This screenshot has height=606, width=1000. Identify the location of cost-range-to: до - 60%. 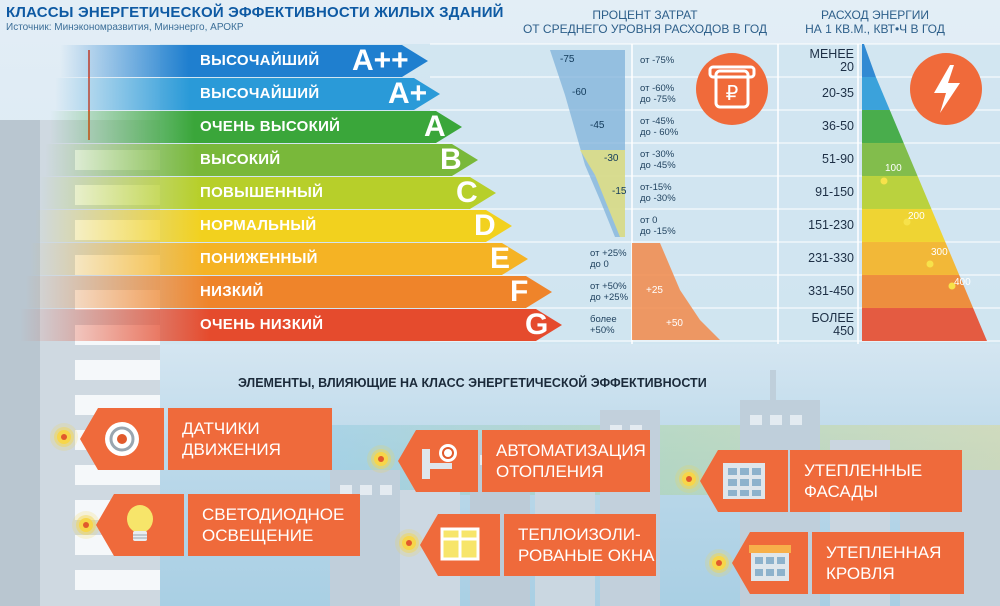
(659, 132).